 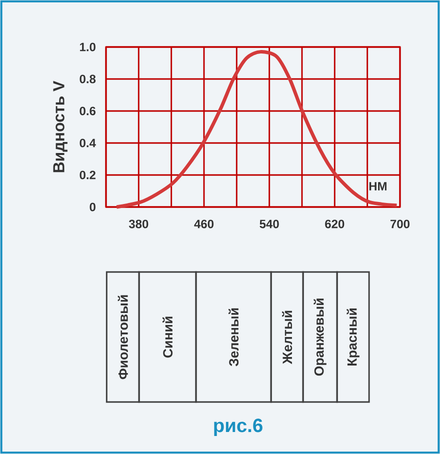 I want to click on y-tick-label: 0.8, so click(x=88, y=79).